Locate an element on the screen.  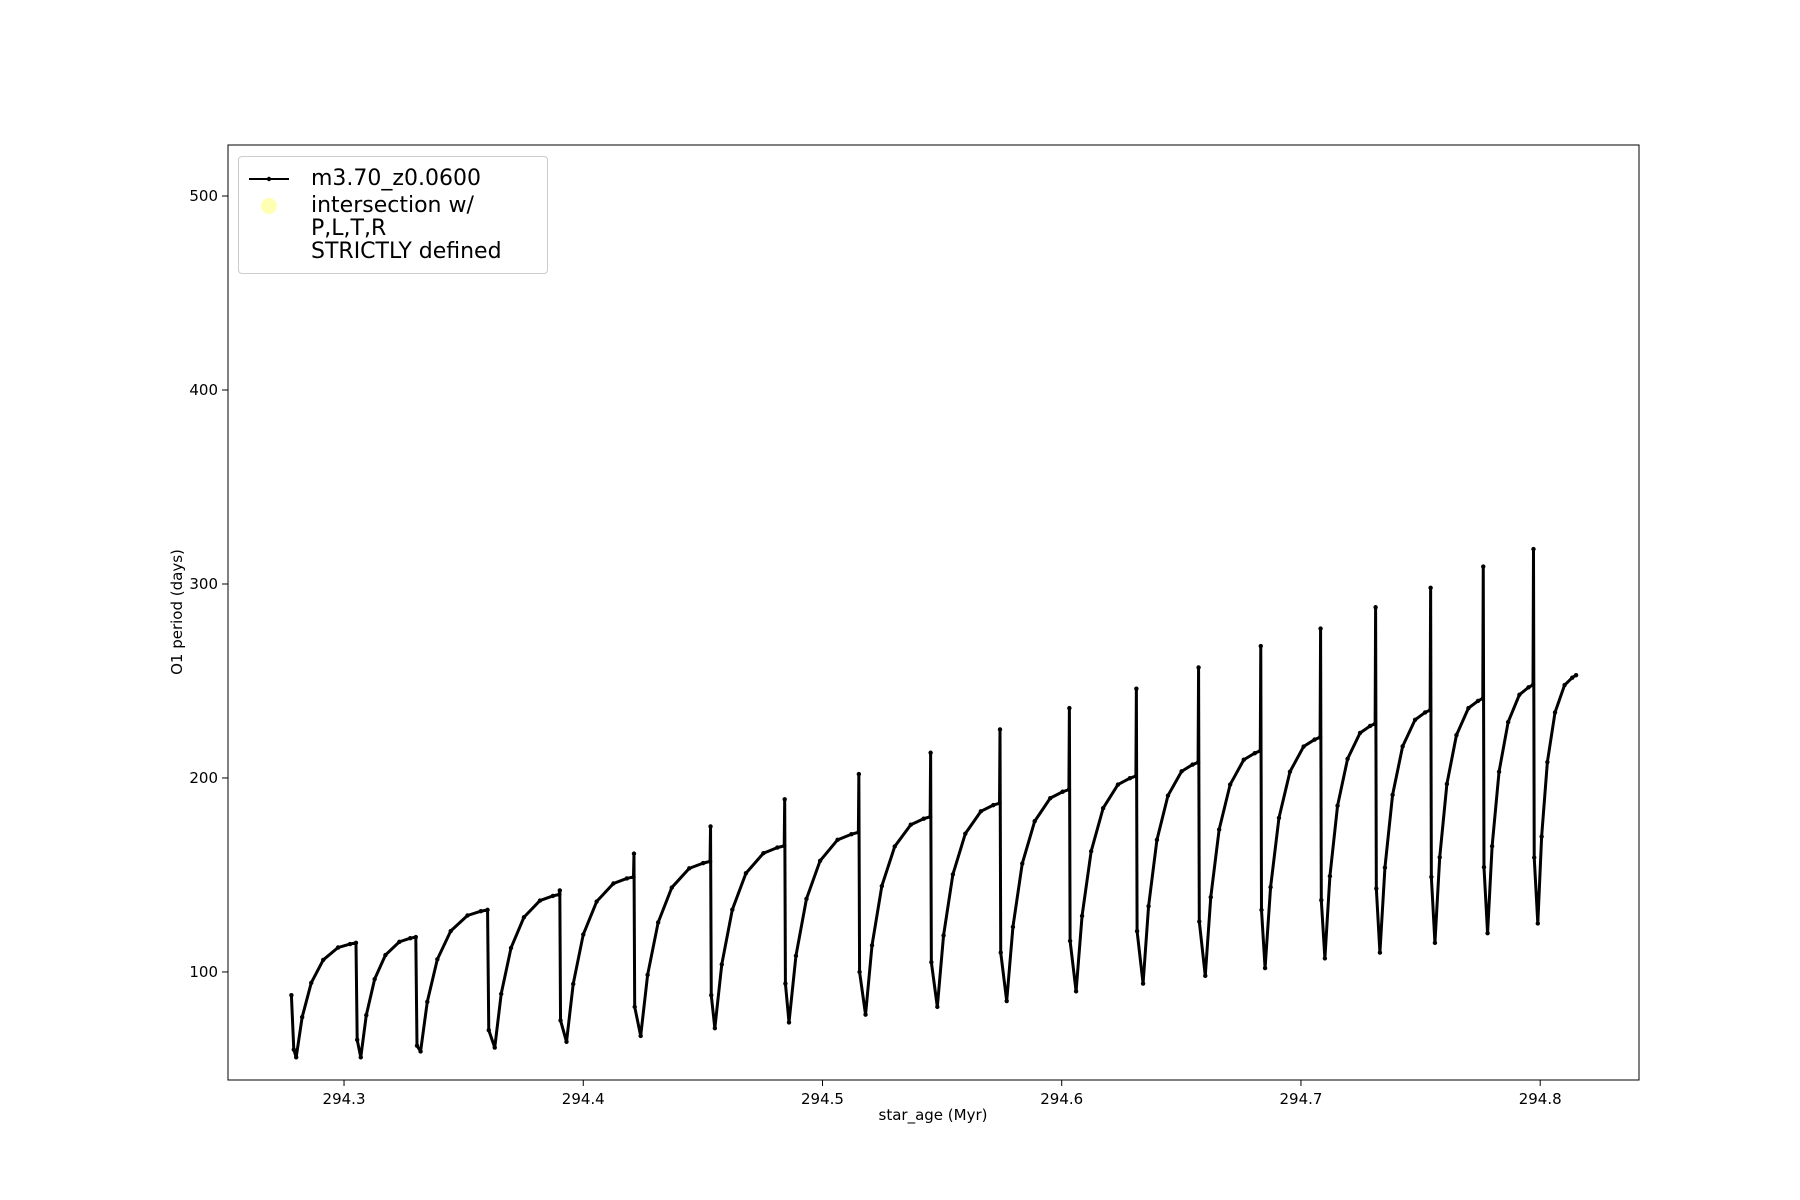
x-tick-label: 294.5 is located at coordinates (822, 1099).